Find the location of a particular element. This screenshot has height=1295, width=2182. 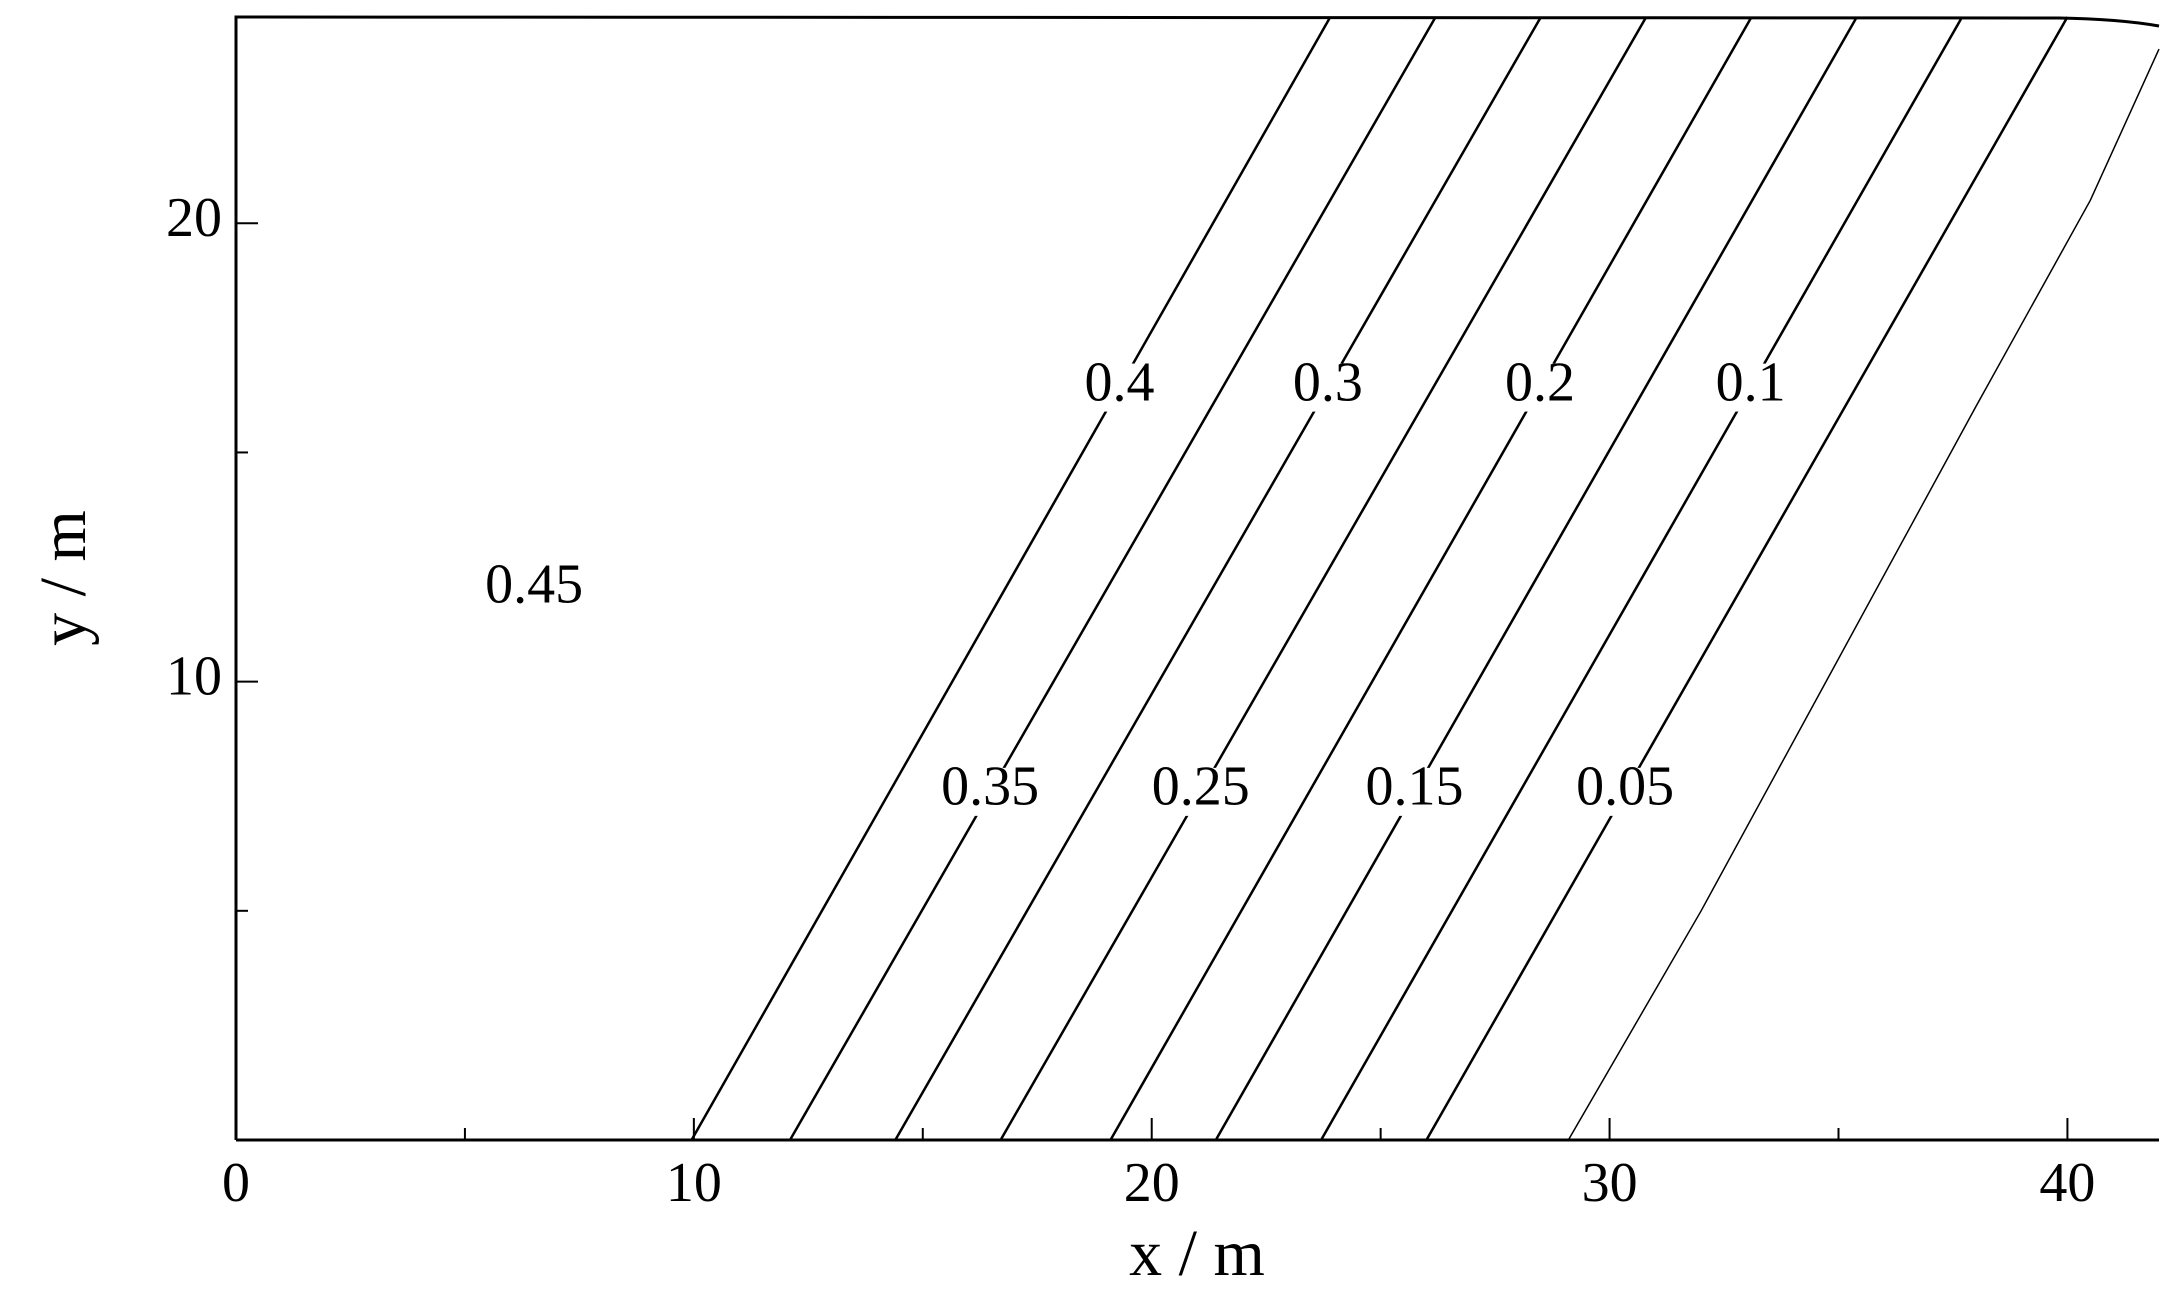

x-tick-label: 40 is located at coordinates (2067, 1183).